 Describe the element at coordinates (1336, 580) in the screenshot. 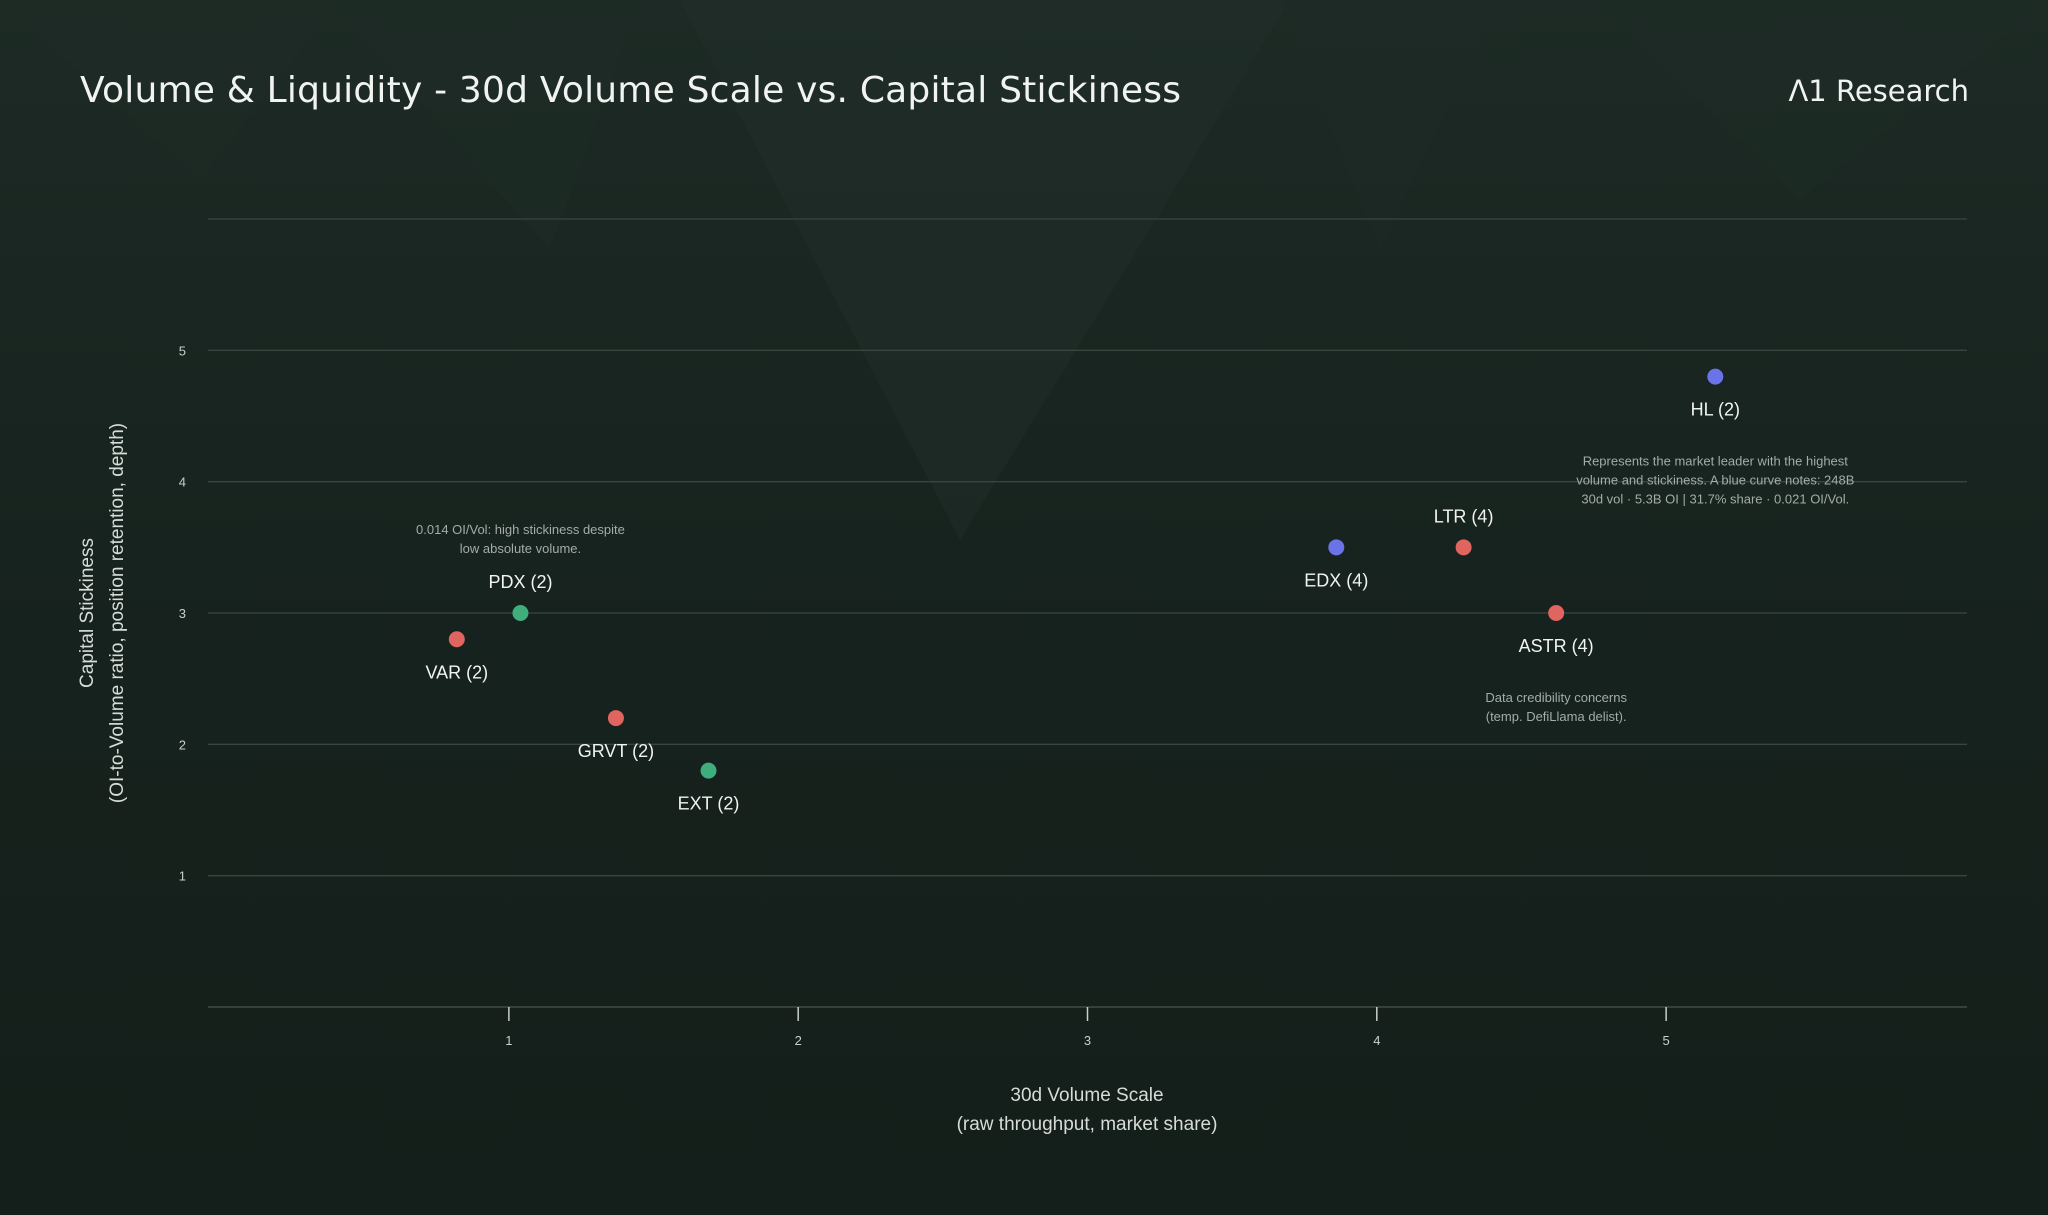

I see `data-label: EDX (4)` at that location.